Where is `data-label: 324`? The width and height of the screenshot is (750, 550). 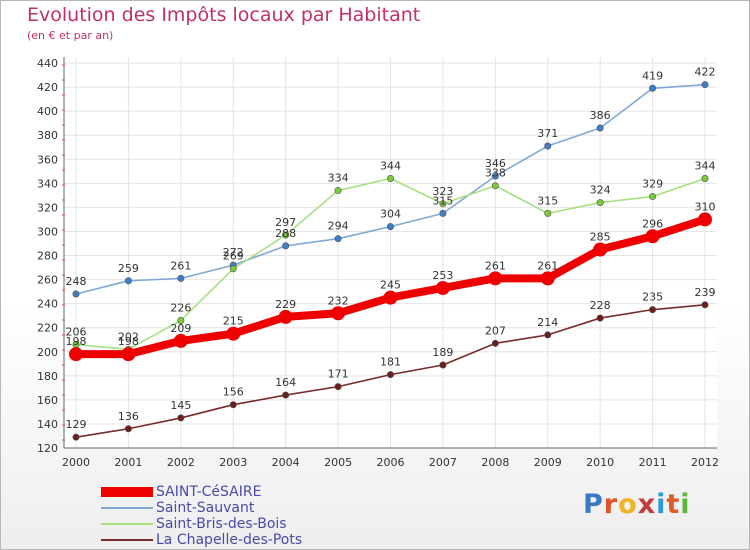 data-label: 324 is located at coordinates (600, 190).